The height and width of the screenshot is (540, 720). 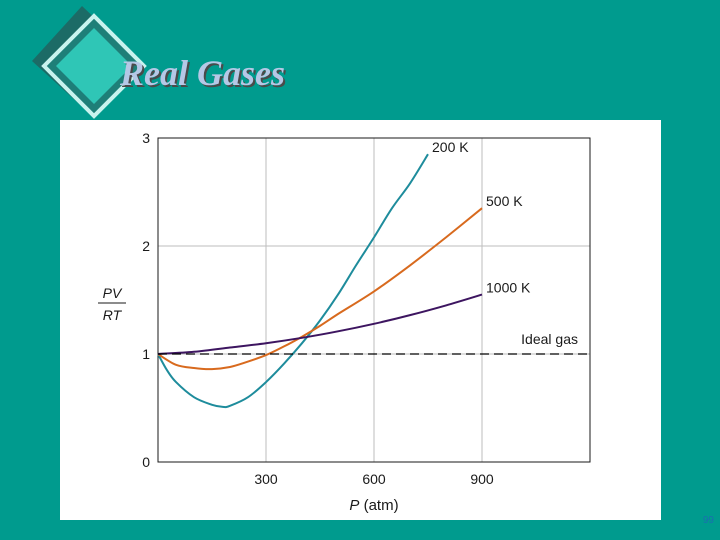 What do you see at coordinates (354, 505) in the screenshot?
I see `x-axis-label-symbol: P` at bounding box center [354, 505].